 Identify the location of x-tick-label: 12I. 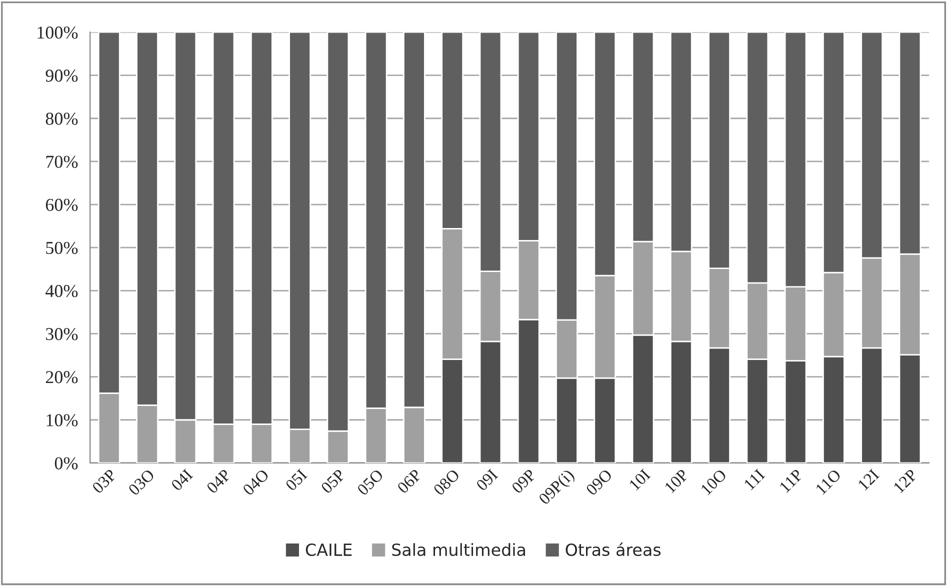
(869, 479).